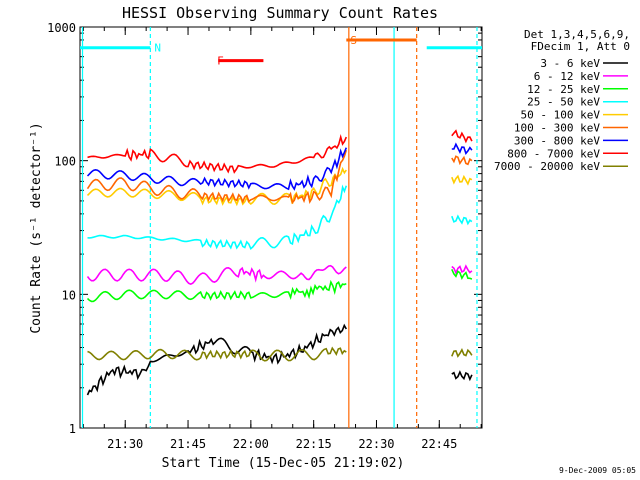 This screenshot has height=480, width=640. What do you see at coordinates (570, 63) in the screenshot?
I see `legend-label: 3 - 6 keV` at bounding box center [570, 63].